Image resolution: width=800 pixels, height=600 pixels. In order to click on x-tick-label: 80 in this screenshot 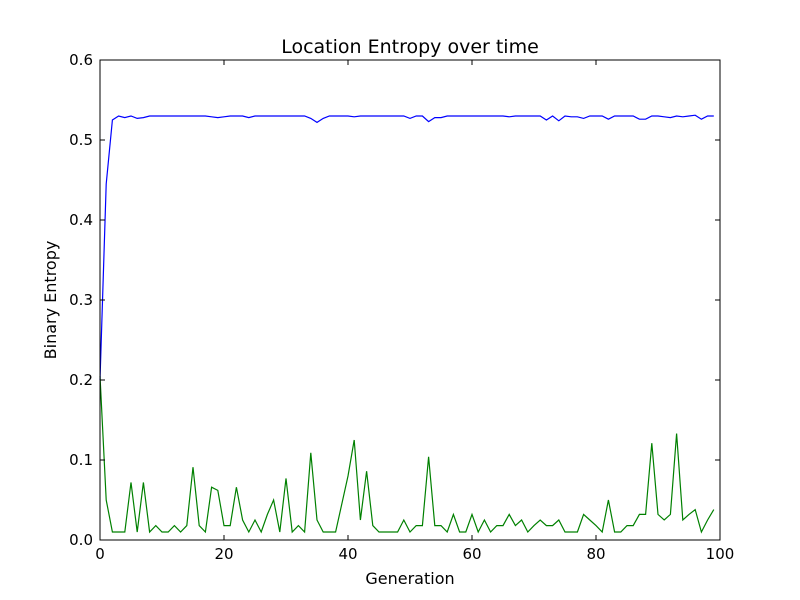, I will do `click(595, 554)`.